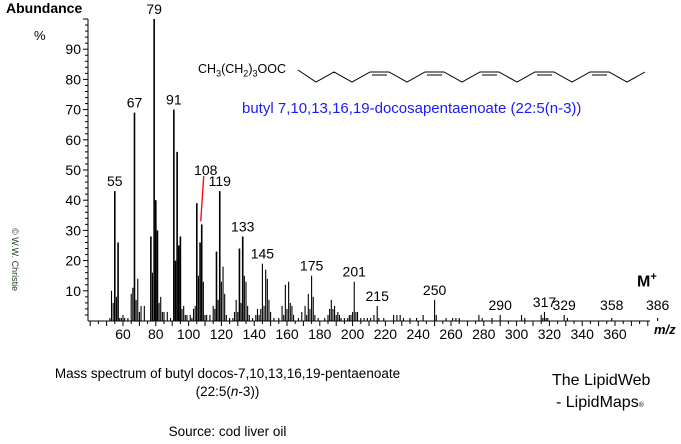 Image resolution: width=681 pixels, height=444 pixels. Describe the element at coordinates (40, 35) in the screenshot. I see `y-axis-unit: %` at that location.